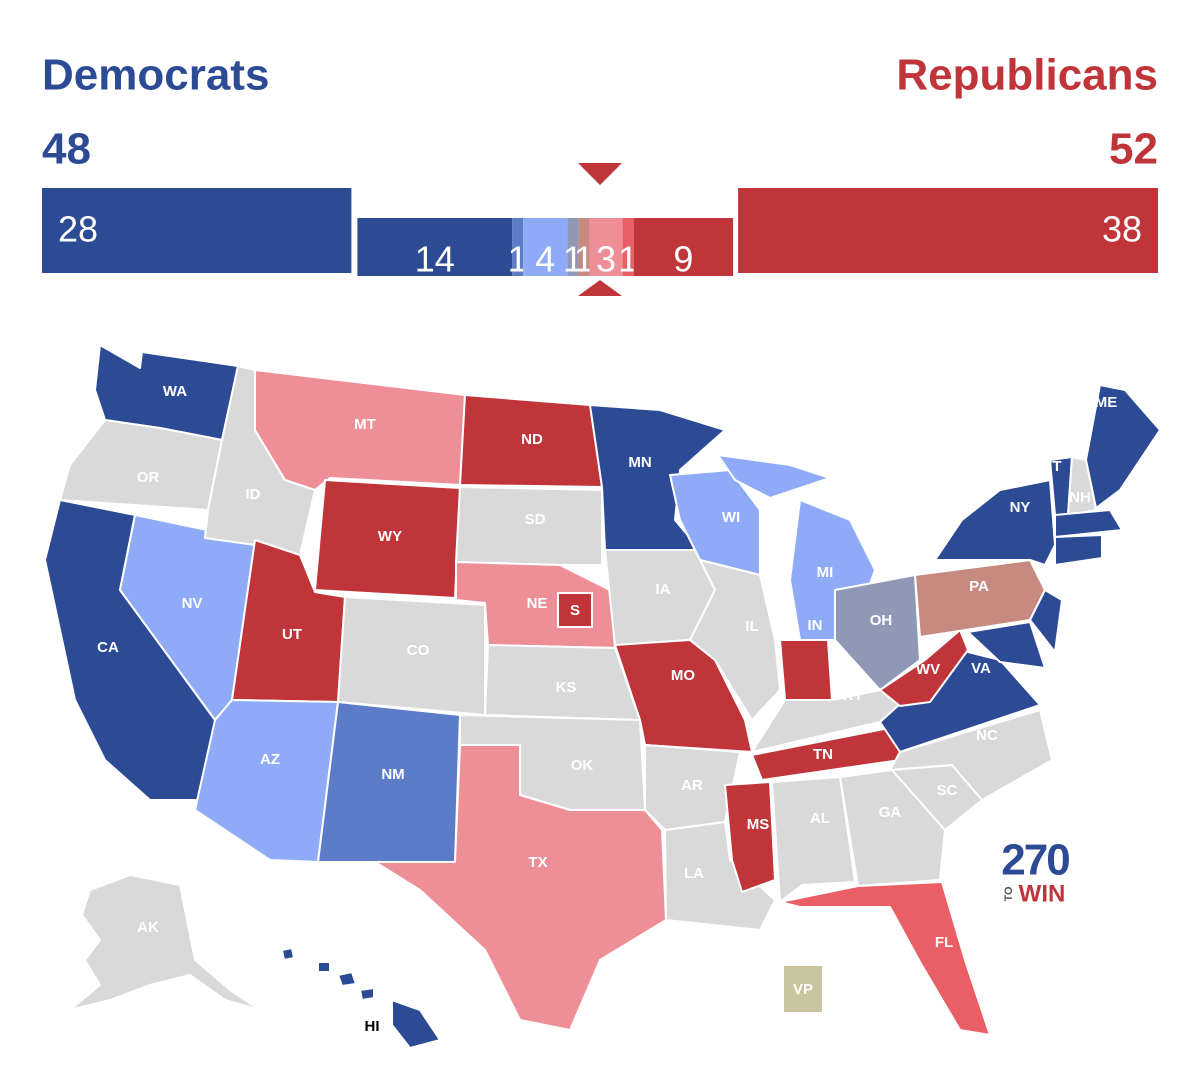  Describe the element at coordinates (535, 519) in the screenshot. I see `state-label: SD` at that location.